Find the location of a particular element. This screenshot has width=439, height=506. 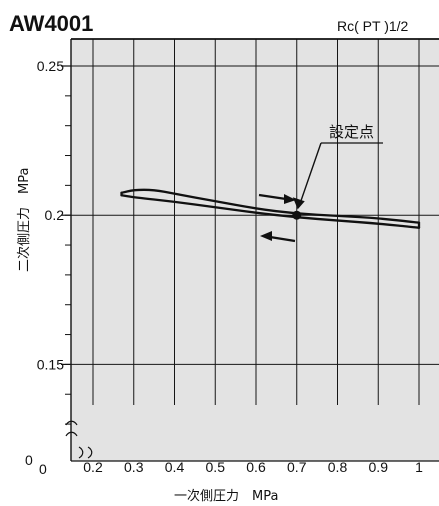

x-origin-label: 0 is located at coordinates (43, 469).